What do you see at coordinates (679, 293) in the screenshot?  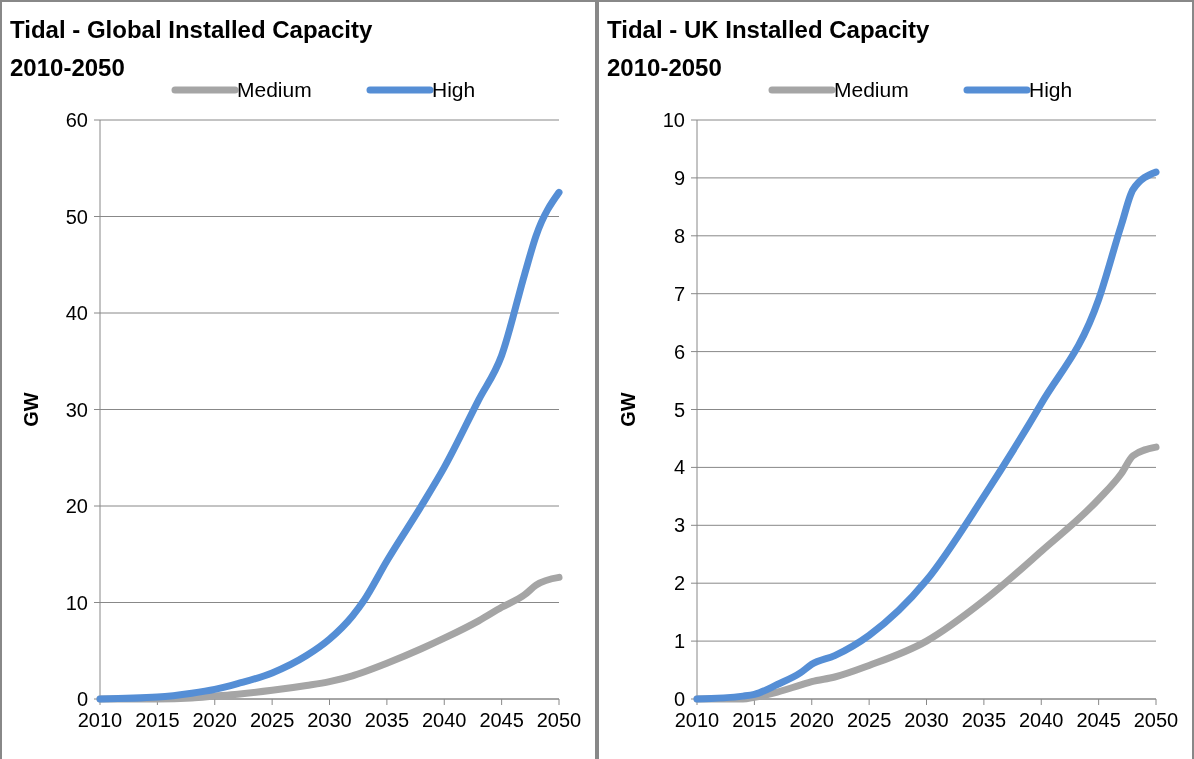 I see `y-tick-label: 7` at bounding box center [679, 293].